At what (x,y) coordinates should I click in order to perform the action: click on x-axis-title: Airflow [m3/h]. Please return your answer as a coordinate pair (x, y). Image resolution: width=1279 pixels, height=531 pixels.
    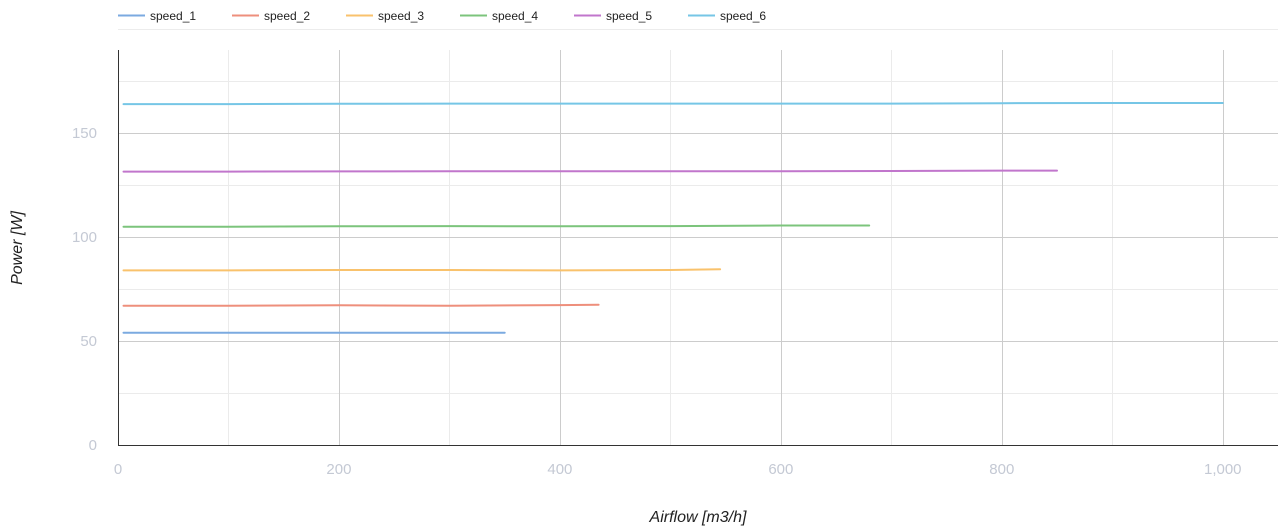
    Looking at the image, I should click on (698, 517).